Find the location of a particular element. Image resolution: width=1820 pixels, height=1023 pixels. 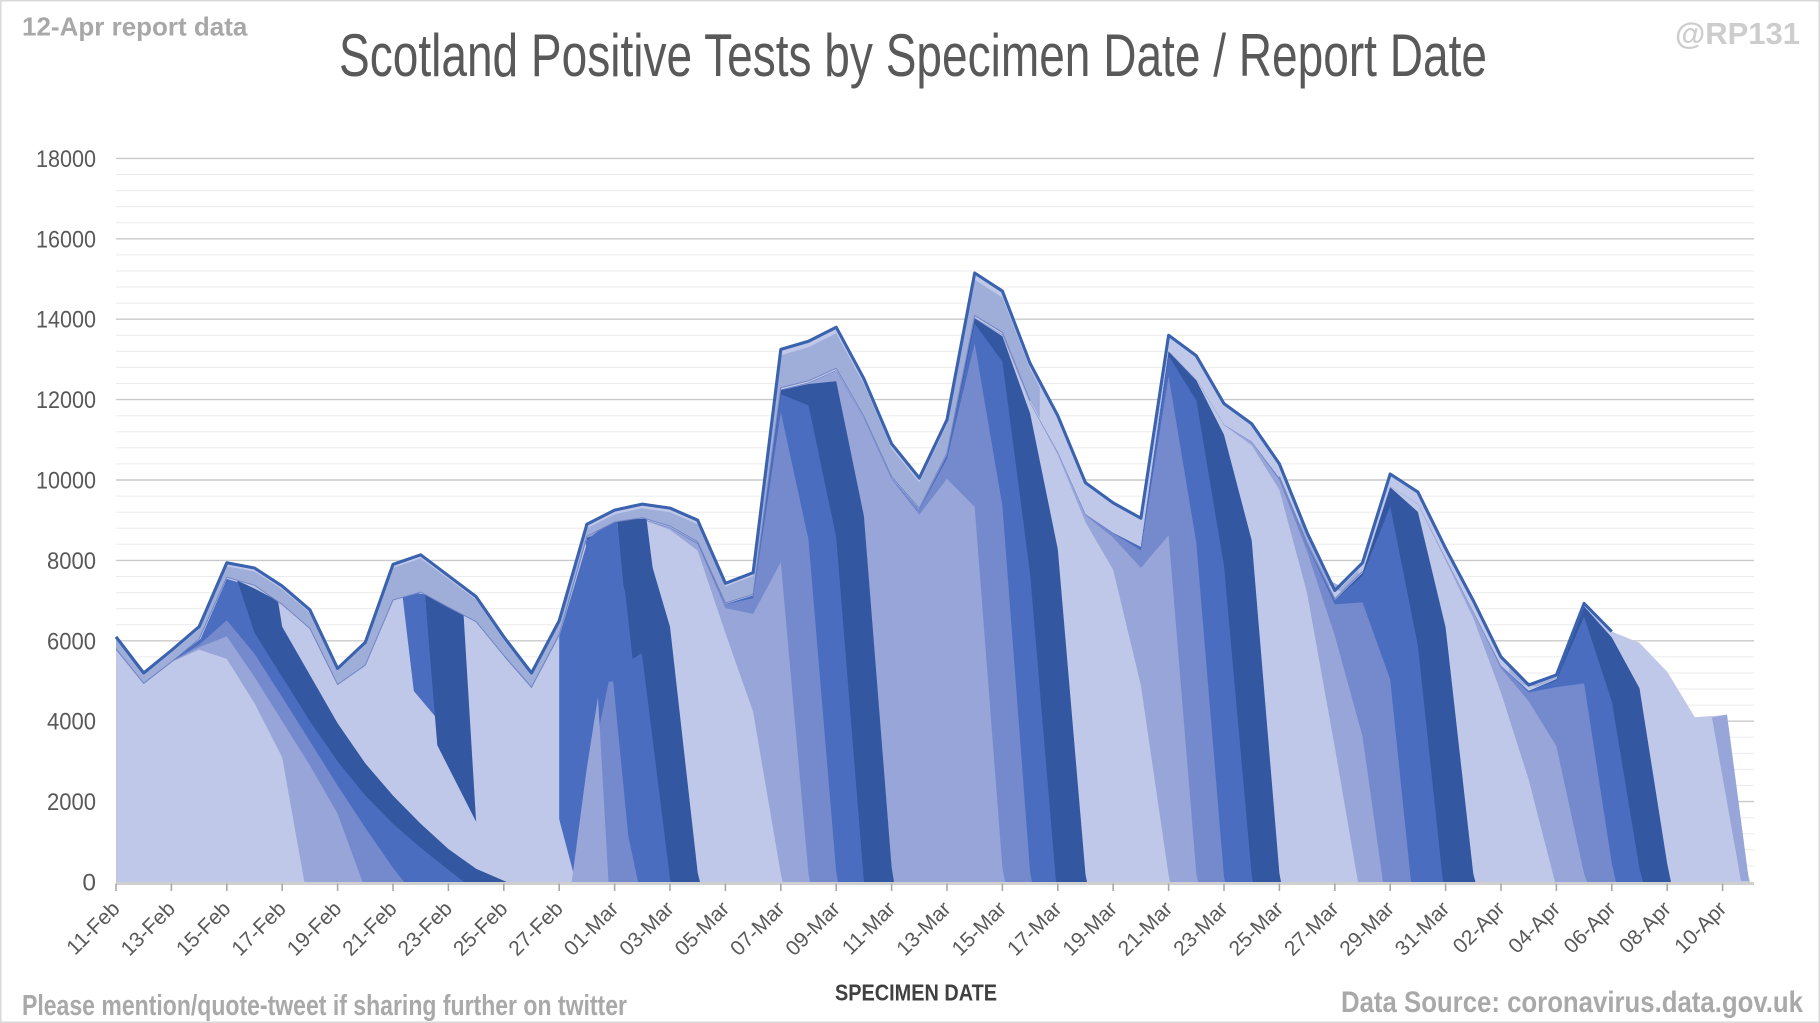

svg-text: 0 is located at coordinates (89, 883).